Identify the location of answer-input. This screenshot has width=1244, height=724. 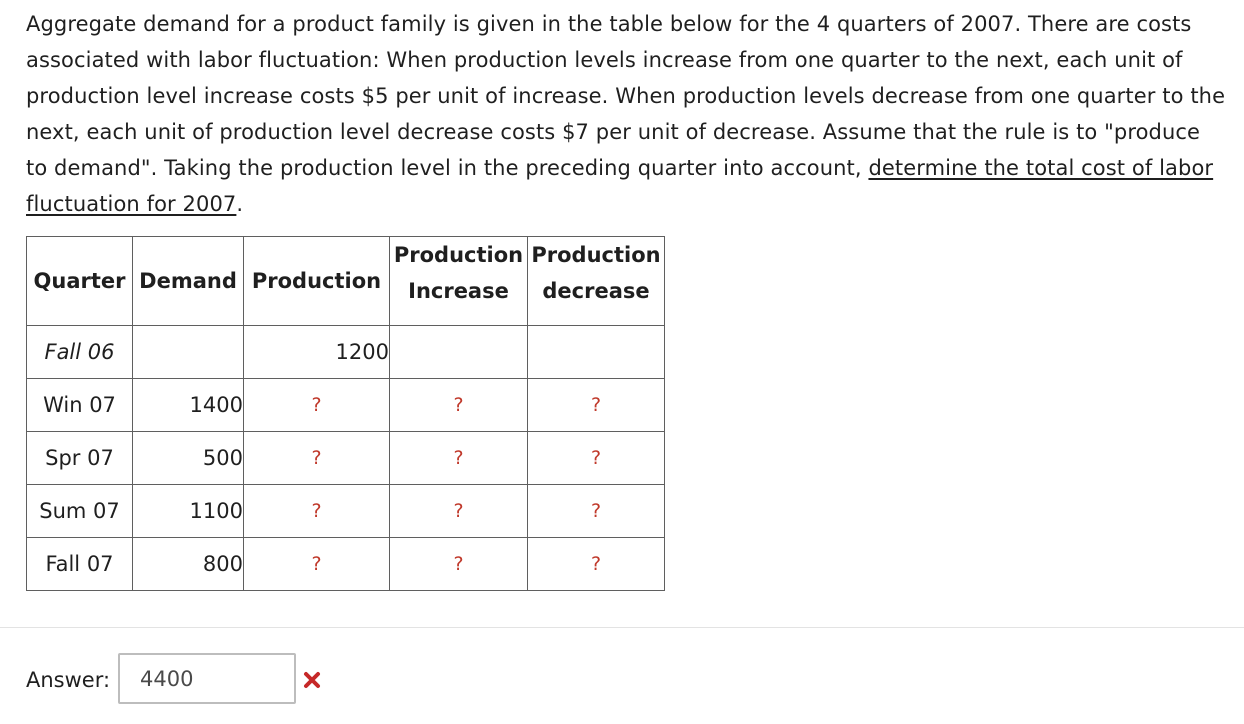
(207, 678).